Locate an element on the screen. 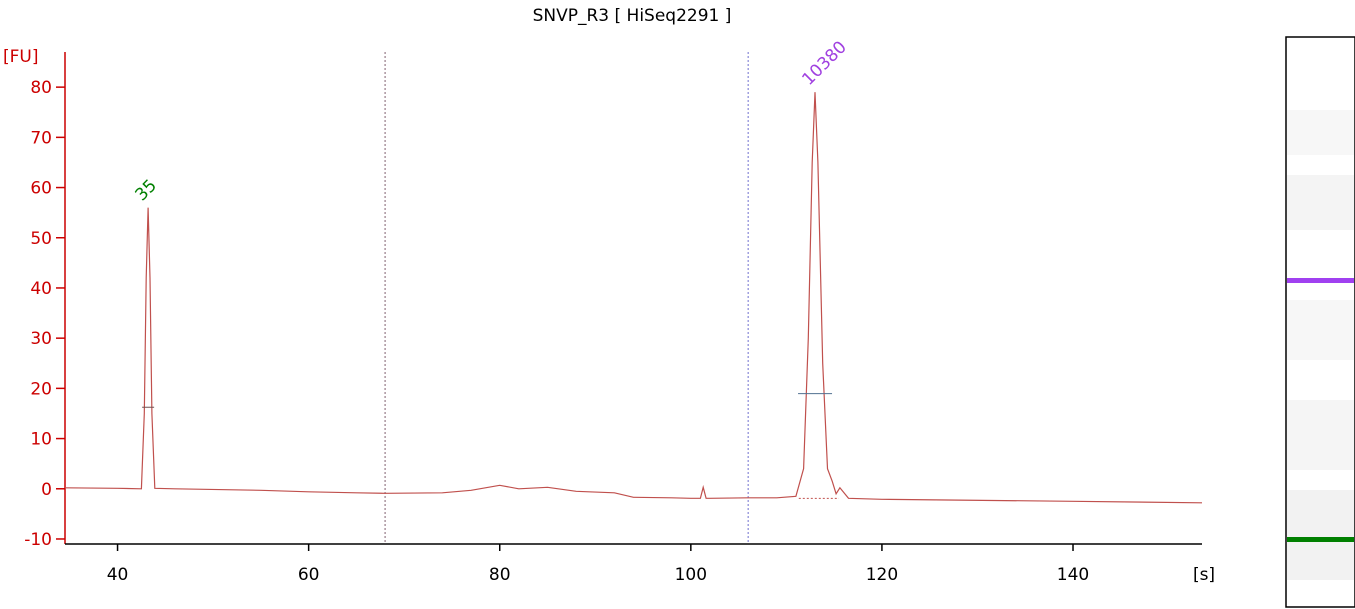 Image resolution: width=1355 pixels, height=609 pixels. x-tick-label: 120 is located at coordinates (882, 575).